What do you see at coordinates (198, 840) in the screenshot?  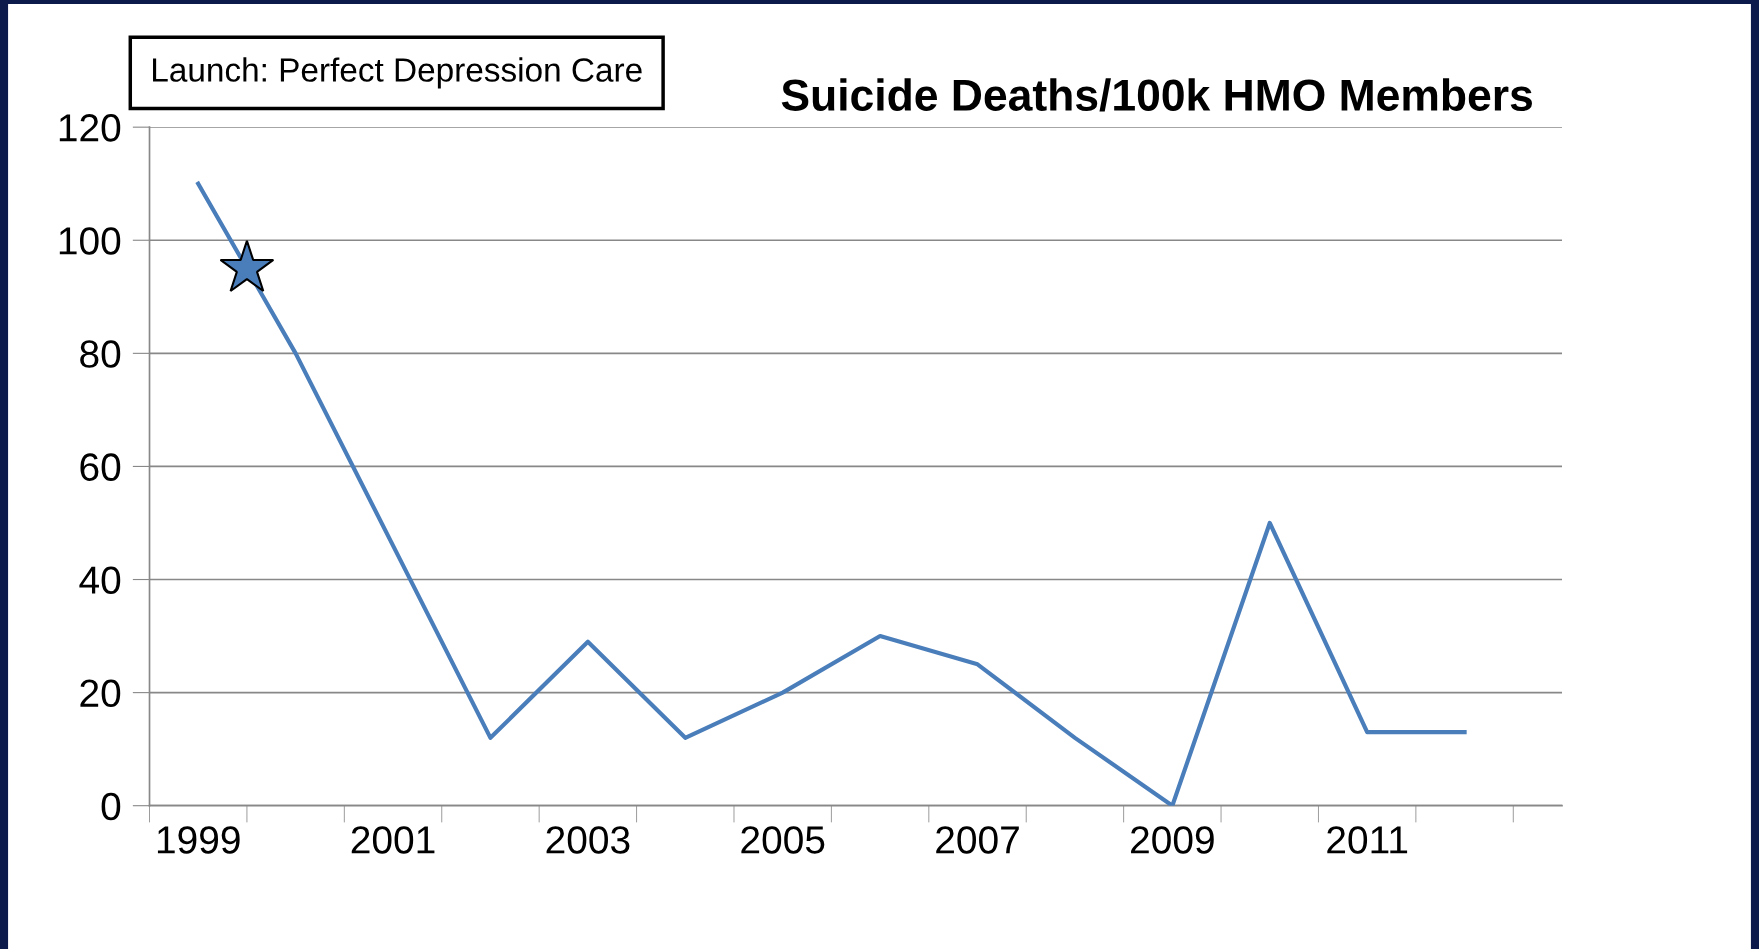 I see `x-tick-label: 1999` at bounding box center [198, 840].